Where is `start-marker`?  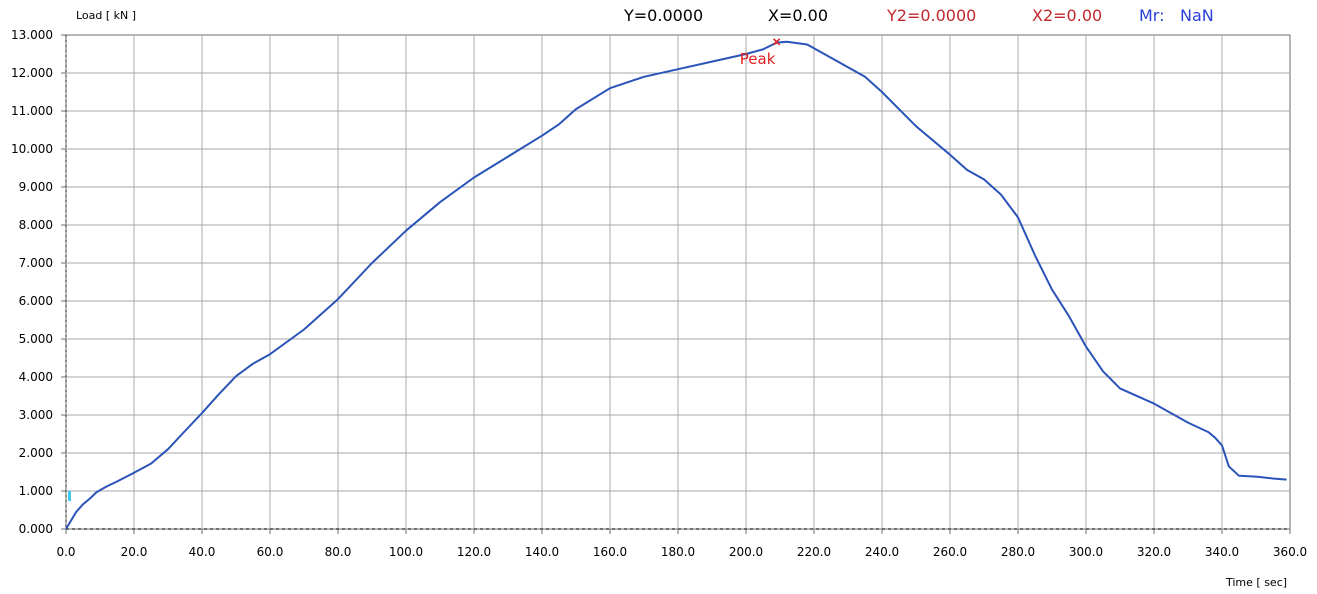 start-marker is located at coordinates (70, 496).